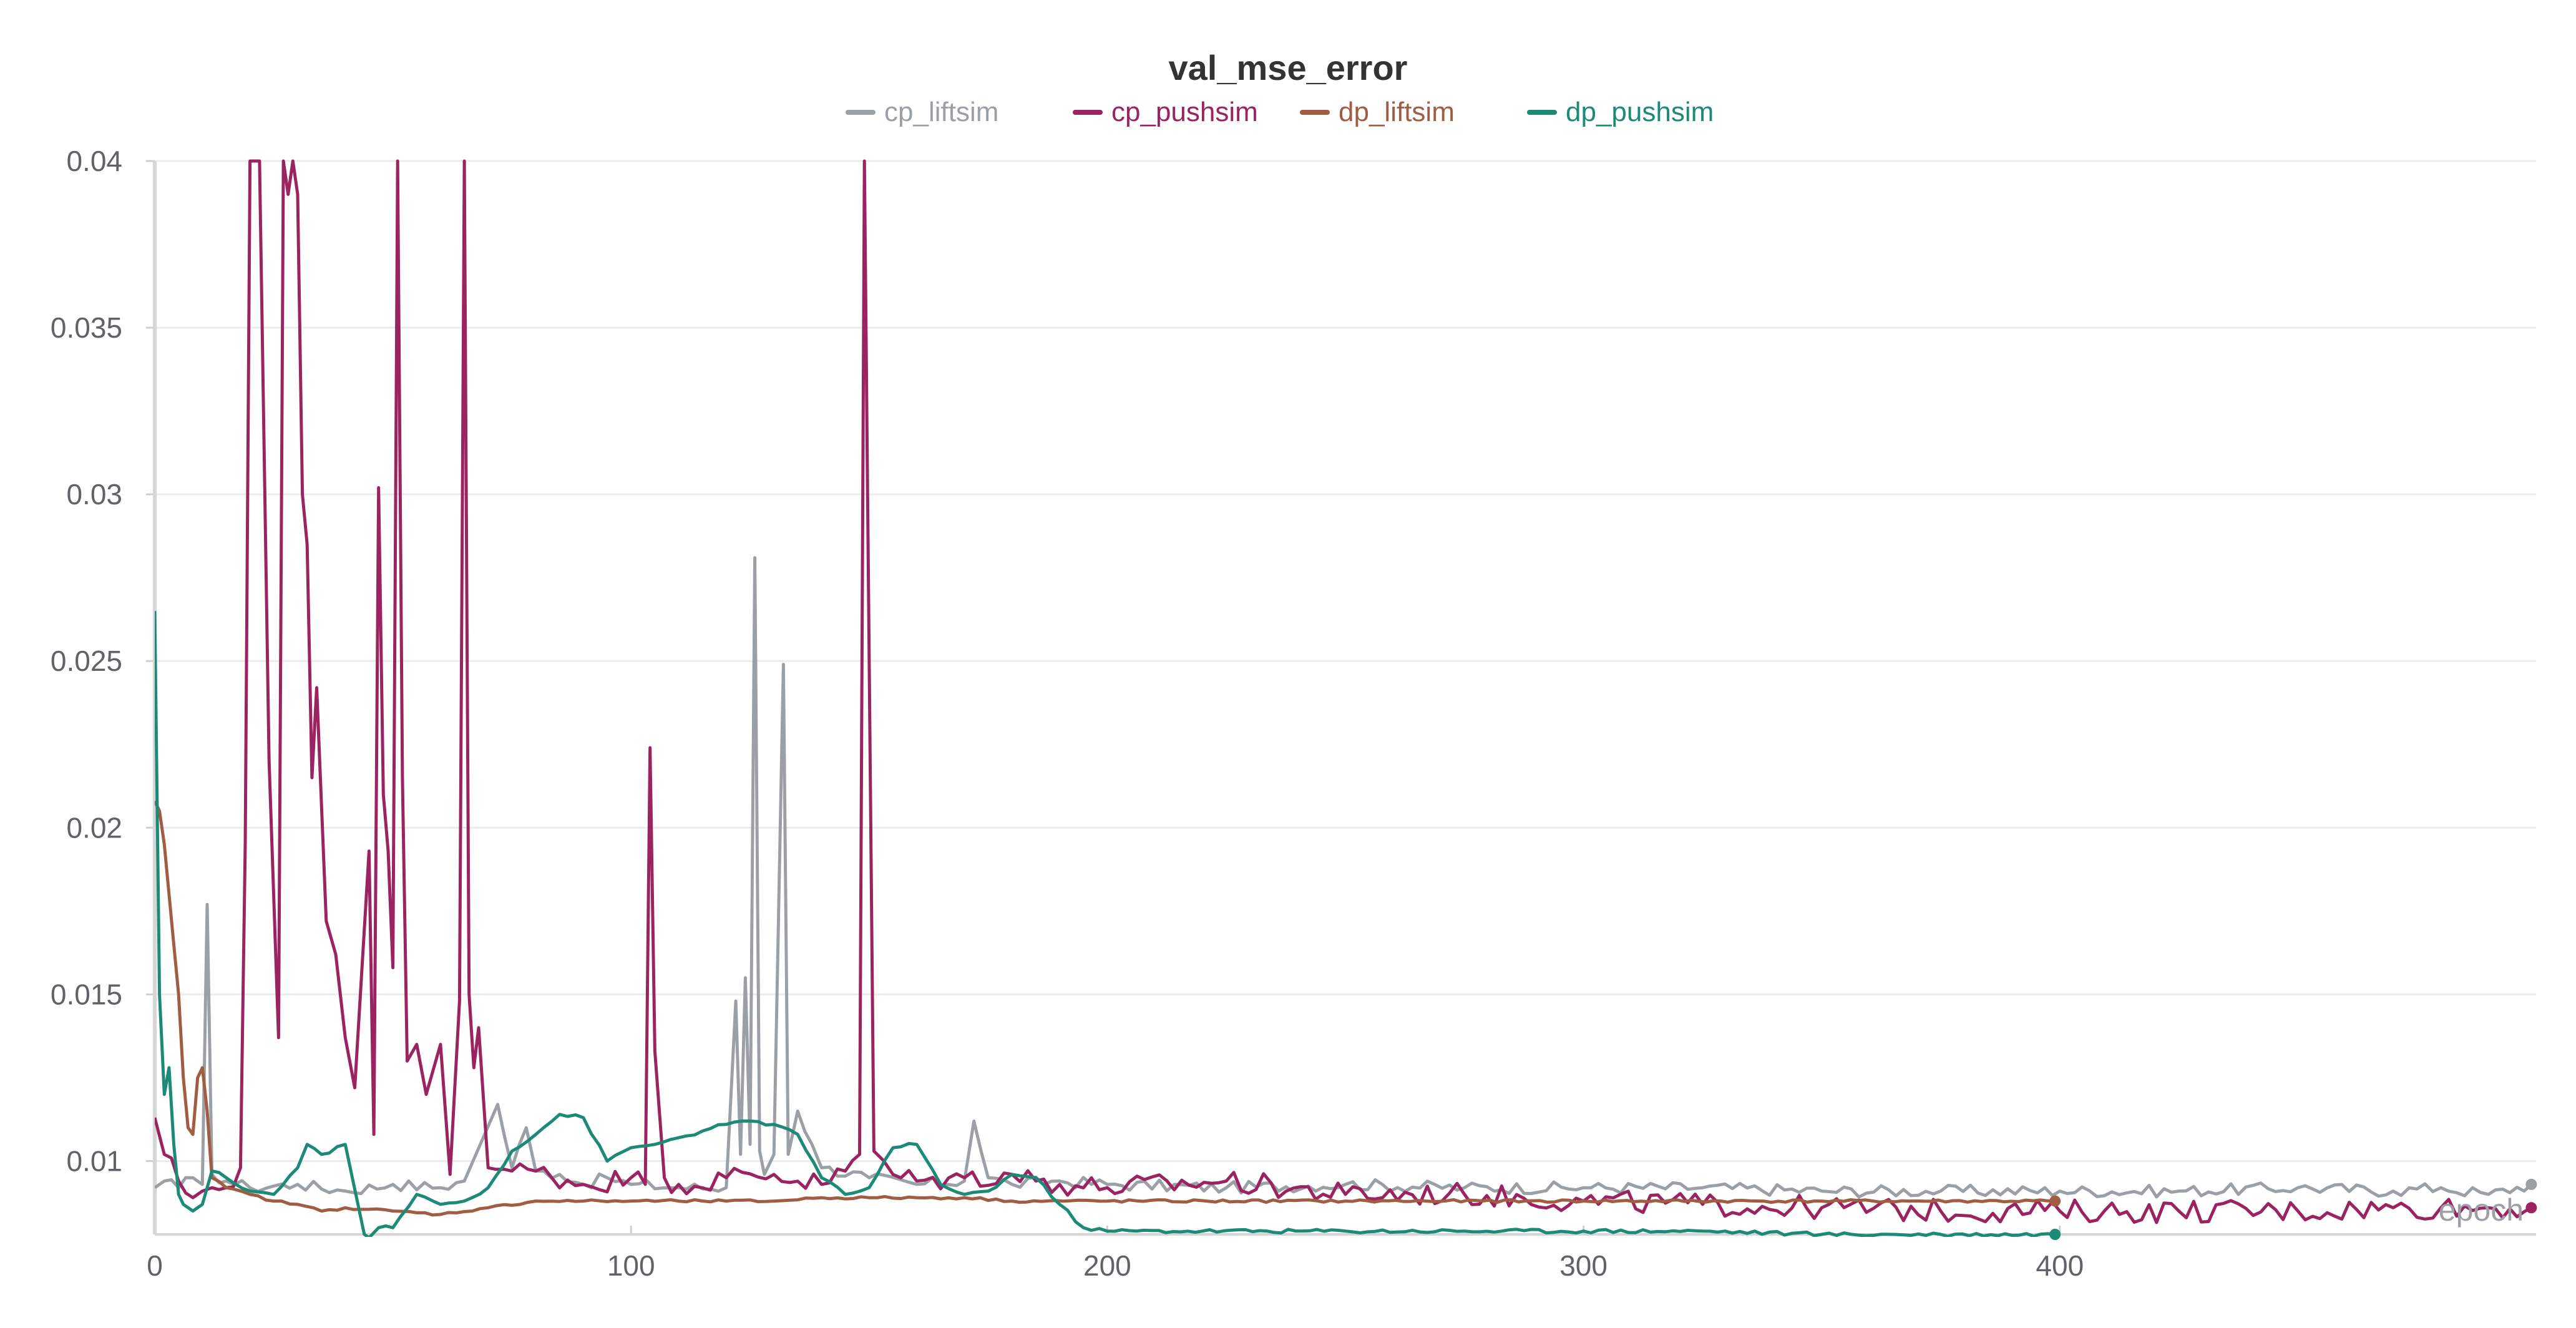 Image resolution: width=2576 pixels, height=1328 pixels. Describe the element at coordinates (86, 661) in the screenshot. I see `y-tick-label: 0.025` at that location.